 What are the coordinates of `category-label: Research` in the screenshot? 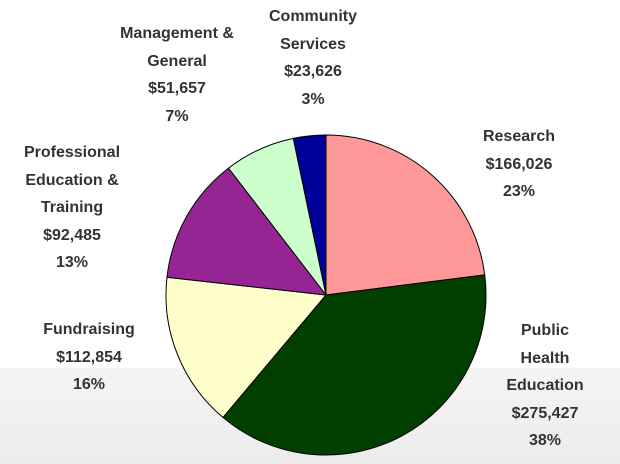 It's located at (519, 136).